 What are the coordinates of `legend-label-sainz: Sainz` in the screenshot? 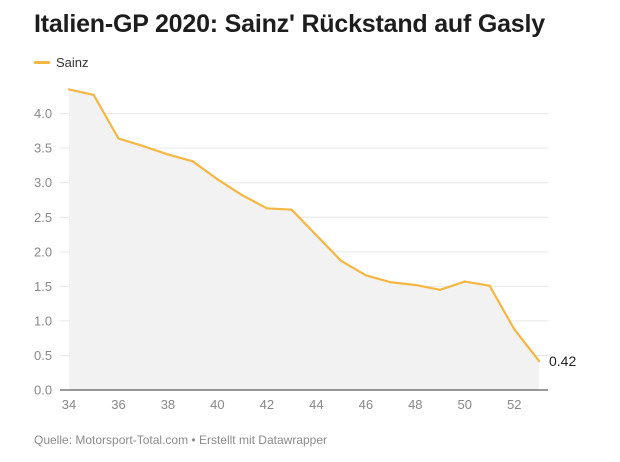 It's located at (72, 62).